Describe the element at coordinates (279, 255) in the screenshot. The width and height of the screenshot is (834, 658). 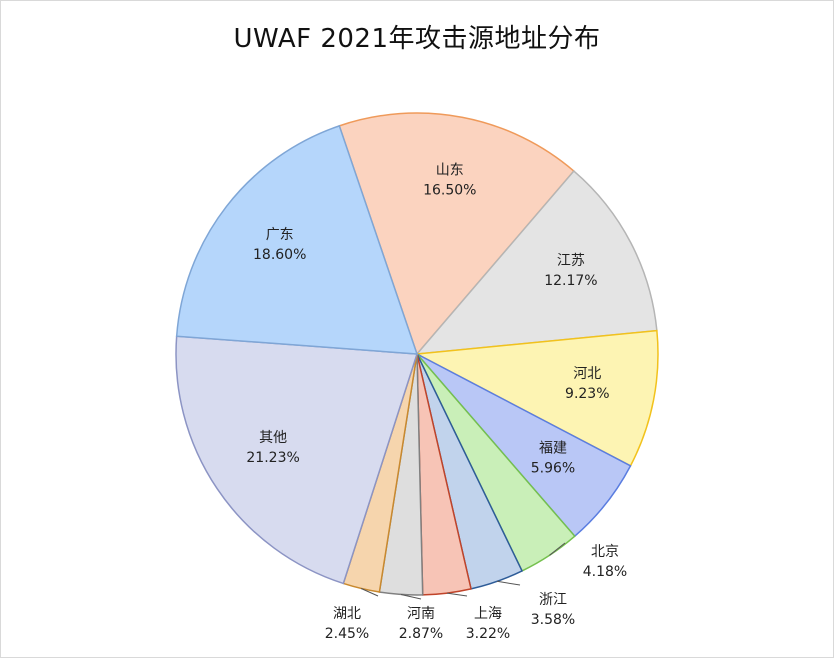
I see `slice-value-label: 18.60%` at that location.